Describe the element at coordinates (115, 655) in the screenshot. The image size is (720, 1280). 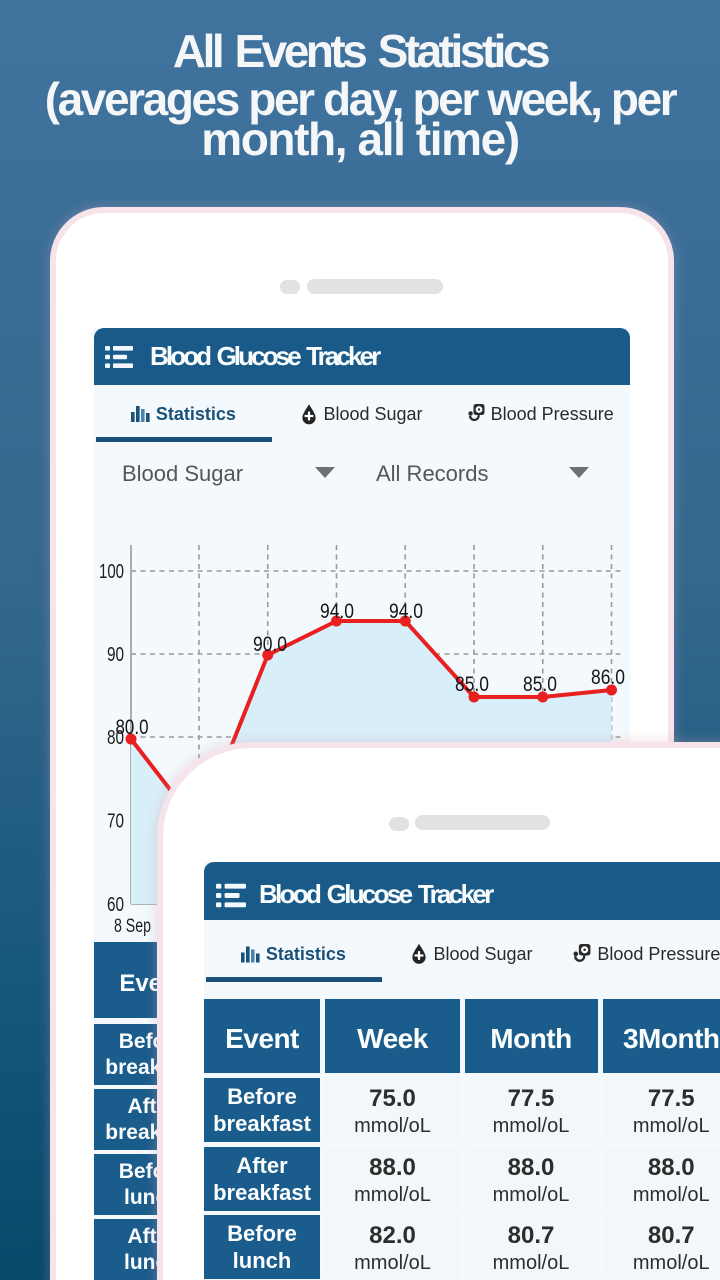
I see `svg-text: 90` at that location.